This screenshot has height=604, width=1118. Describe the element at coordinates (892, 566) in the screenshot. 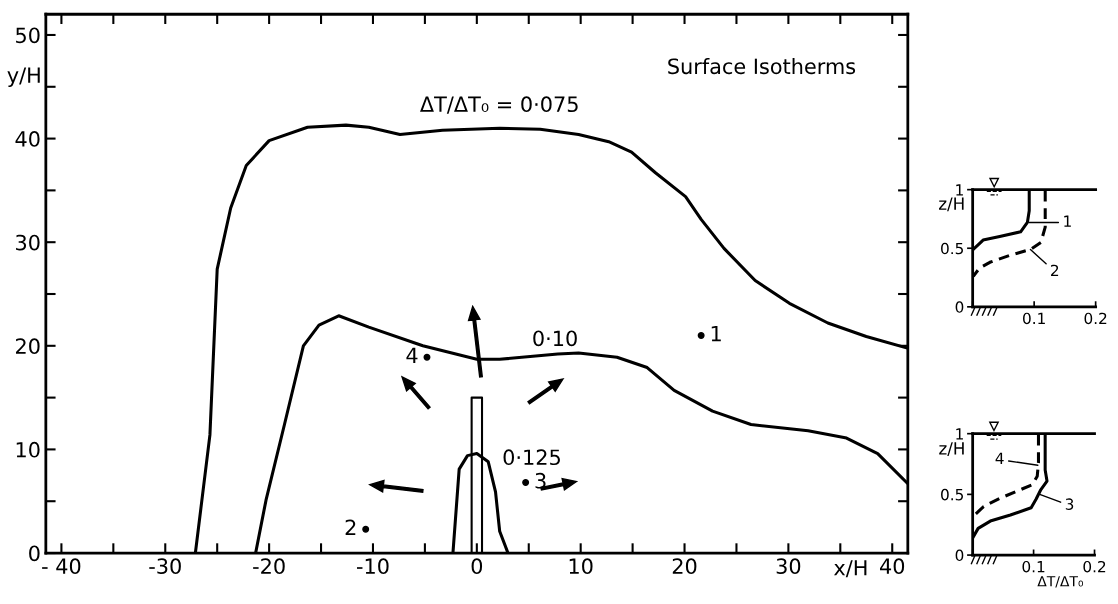

I see `x-tick-label: 40` at that location.